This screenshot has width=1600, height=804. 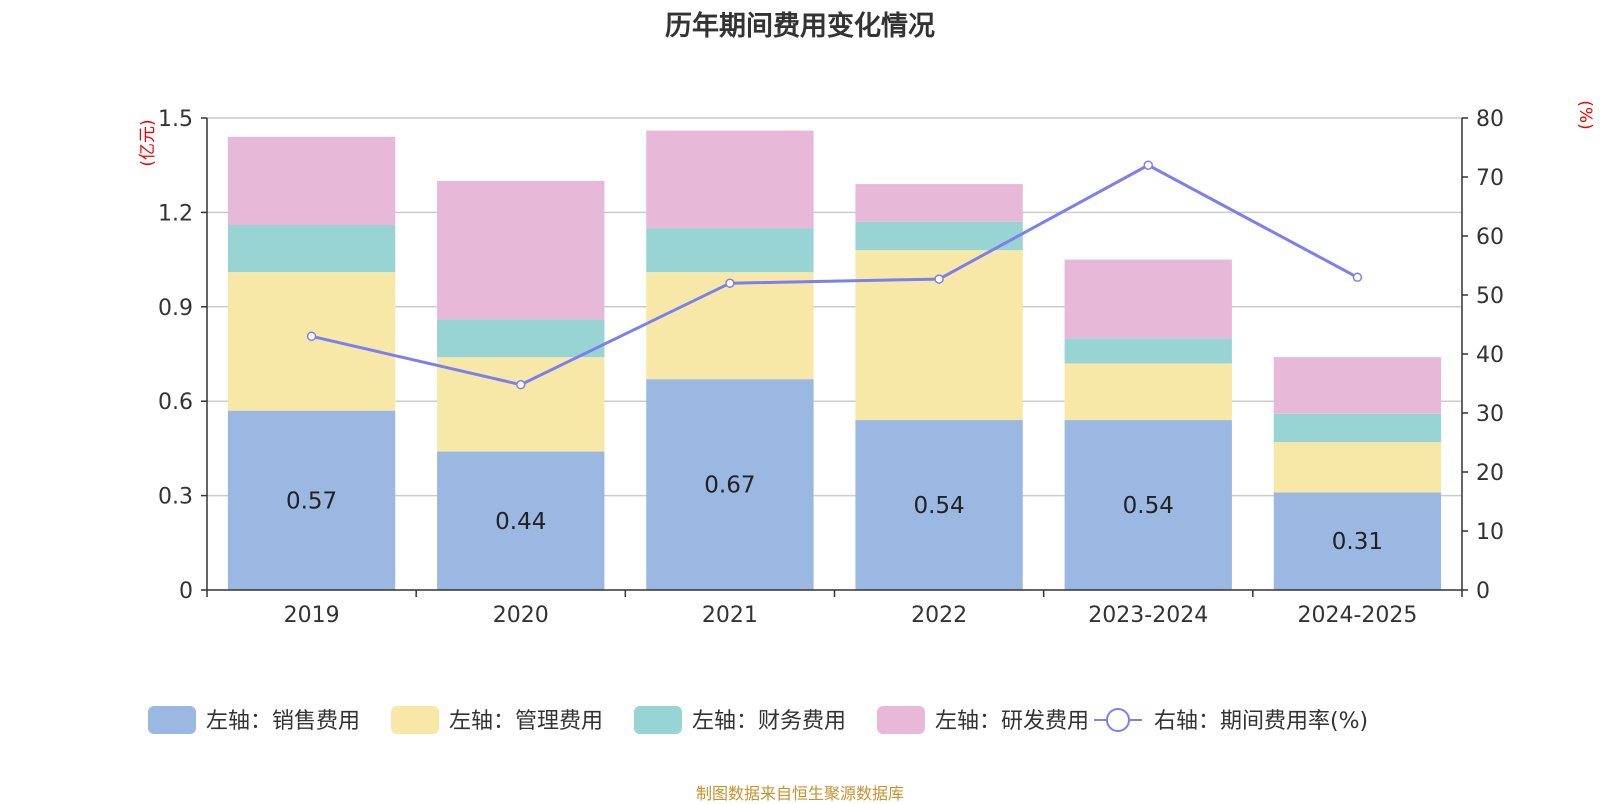 What do you see at coordinates (175, 119) in the screenshot?
I see `left-axis-tick-label: 1.5` at bounding box center [175, 119].